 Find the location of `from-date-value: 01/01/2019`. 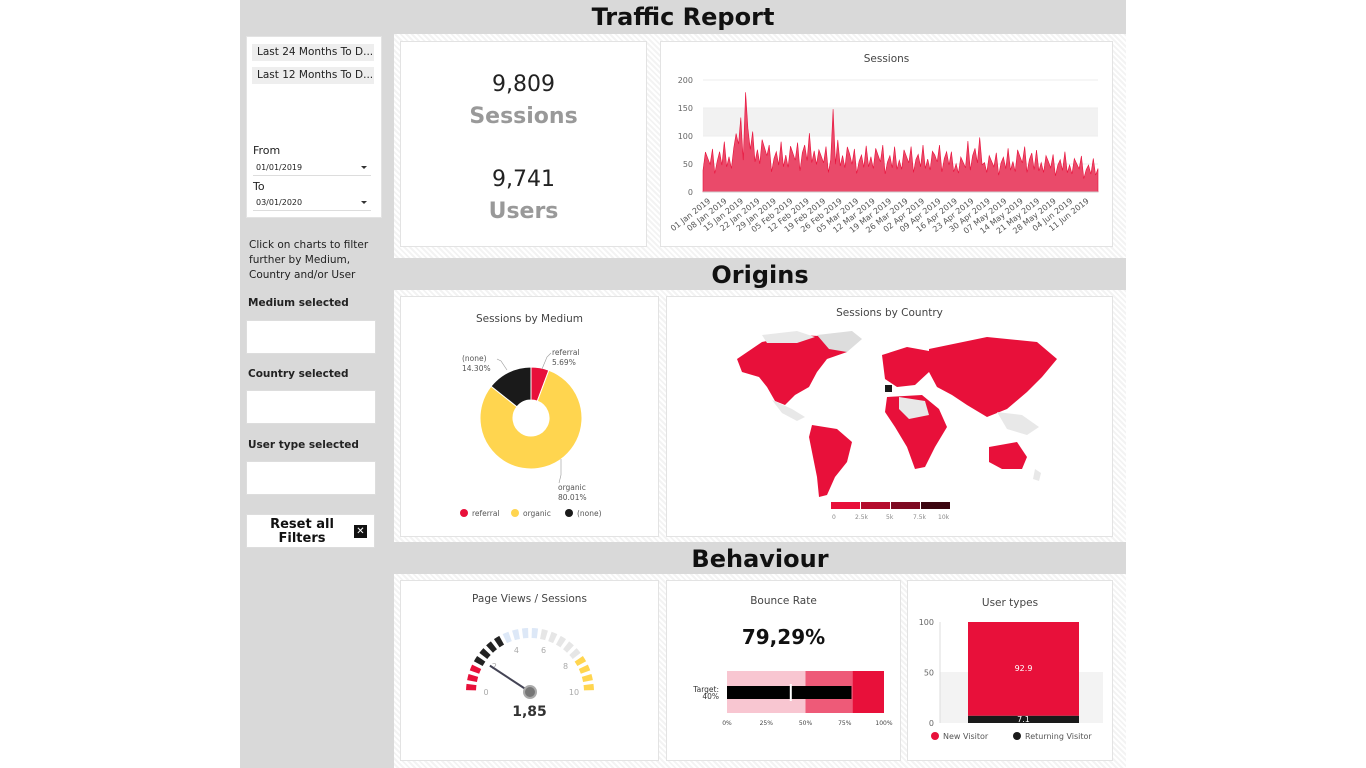

from-date-value: 01/01/2019 is located at coordinates (279, 167).